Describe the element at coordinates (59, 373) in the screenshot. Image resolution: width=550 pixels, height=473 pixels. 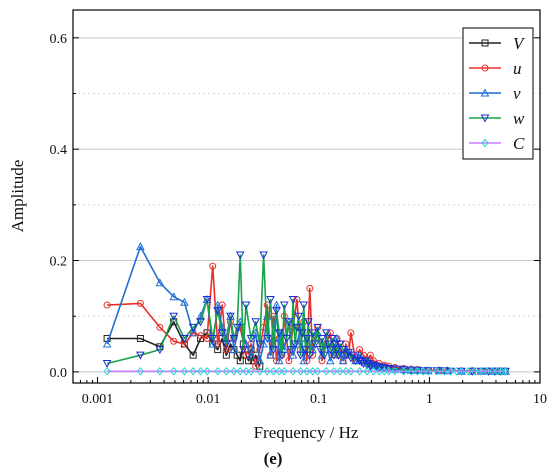
I see `y-tick-label: 0.0` at that location.